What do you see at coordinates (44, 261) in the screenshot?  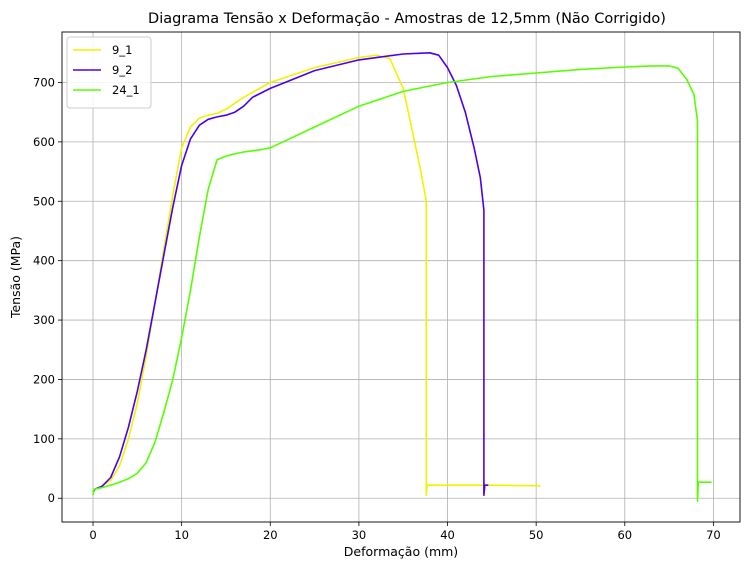 I see `y-tick-label: 400` at bounding box center [44, 261].